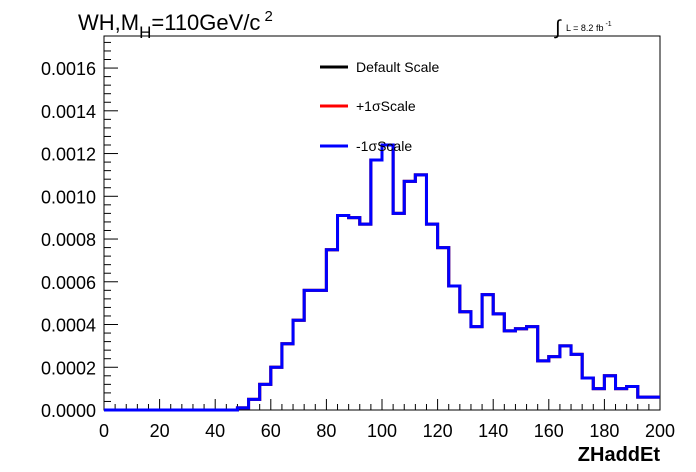 This screenshot has width=696, height=472. What do you see at coordinates (386, 106) in the screenshot?
I see `legend-label-plus-1sigma: +1σScale` at bounding box center [386, 106].